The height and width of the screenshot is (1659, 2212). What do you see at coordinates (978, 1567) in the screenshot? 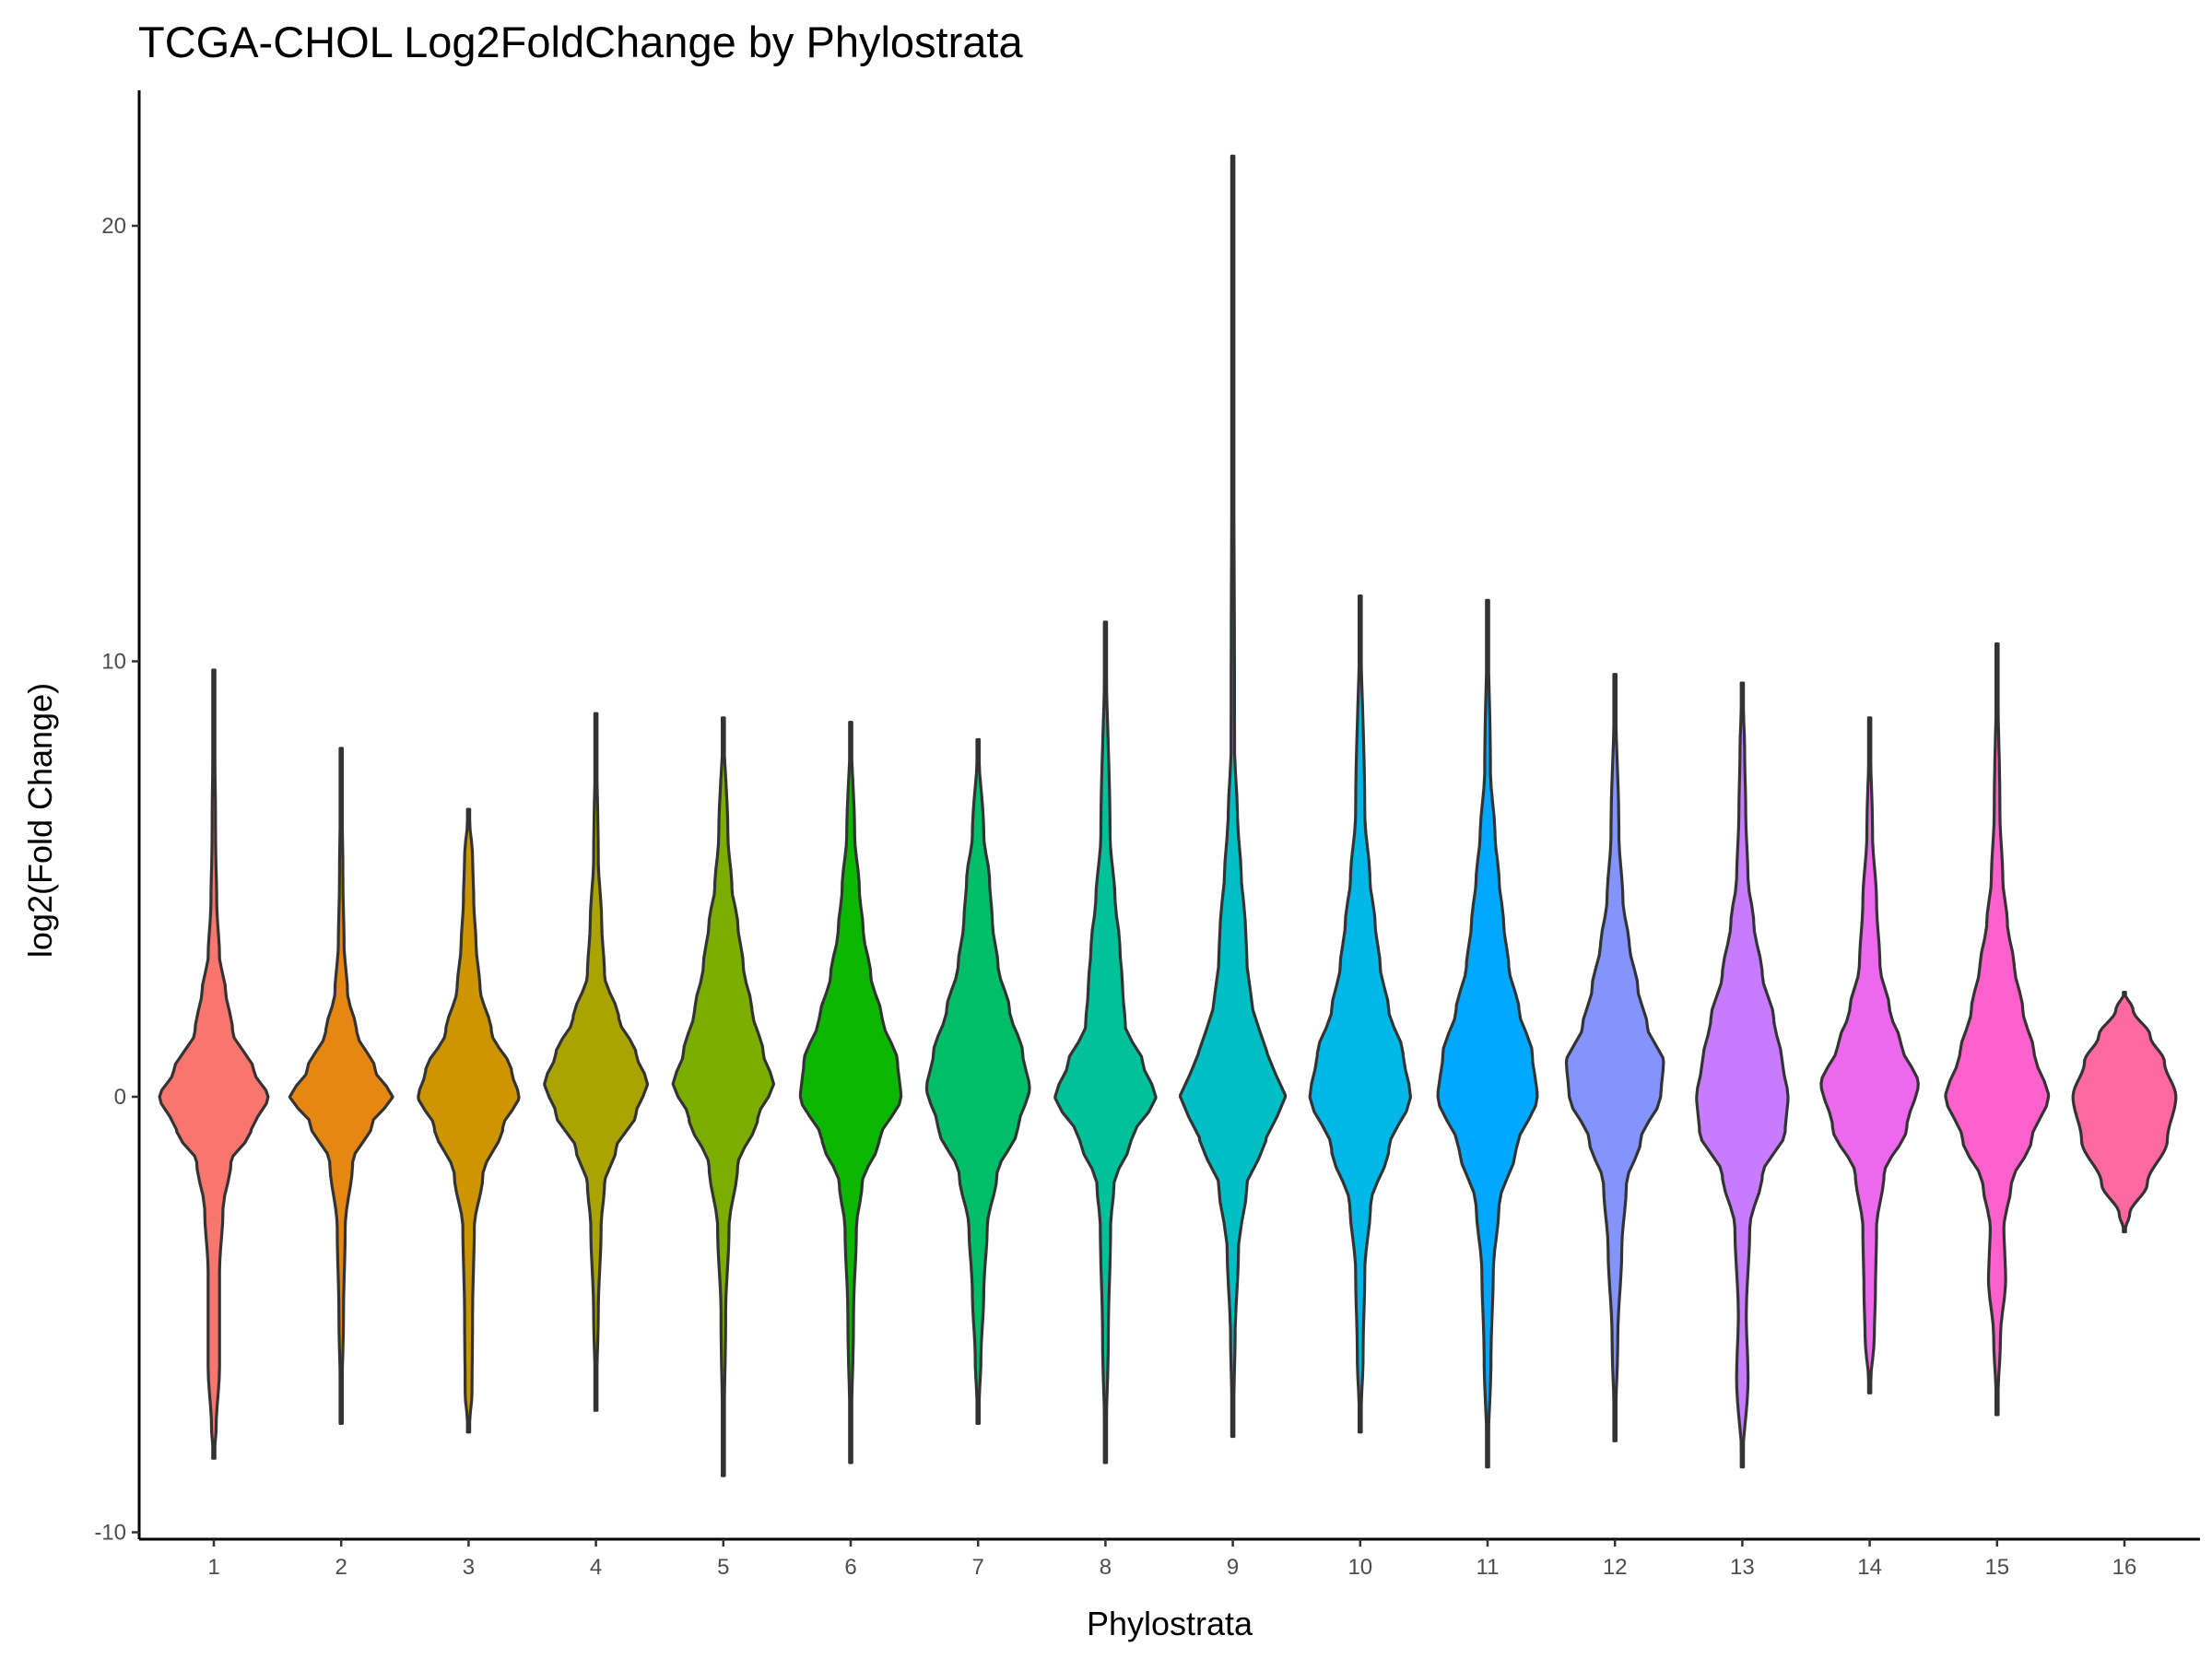
I see `x-tick-label: 7` at bounding box center [978, 1567].